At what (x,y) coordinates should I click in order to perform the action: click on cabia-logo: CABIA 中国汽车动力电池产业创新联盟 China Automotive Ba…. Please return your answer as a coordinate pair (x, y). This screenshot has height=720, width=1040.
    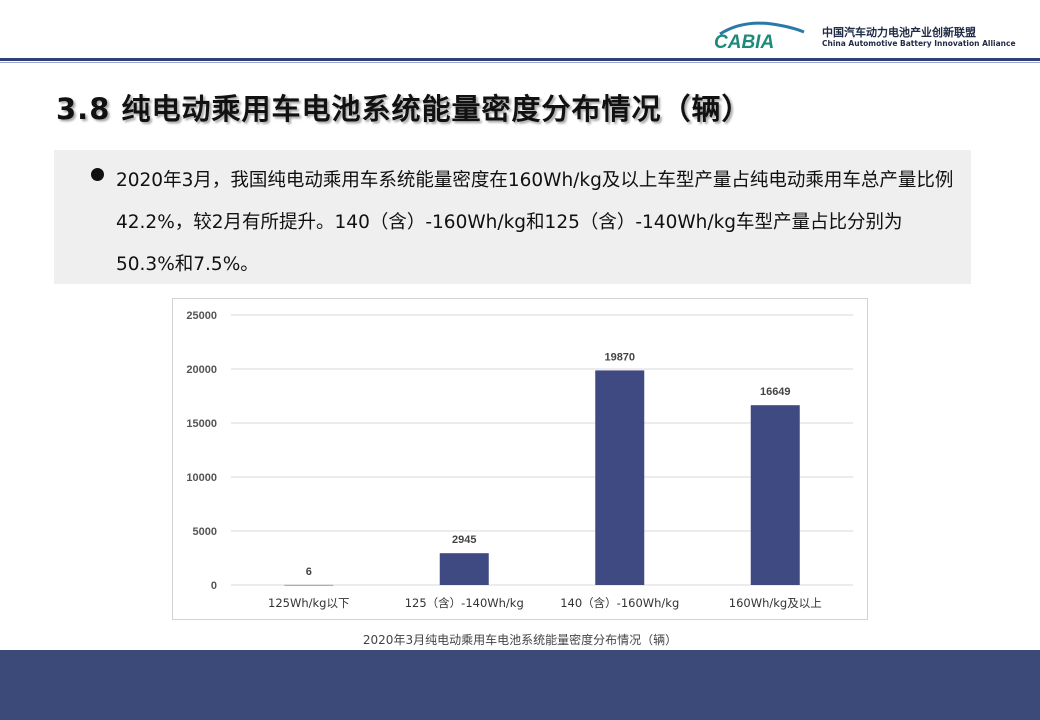
    Looking at the image, I should click on (864, 35).